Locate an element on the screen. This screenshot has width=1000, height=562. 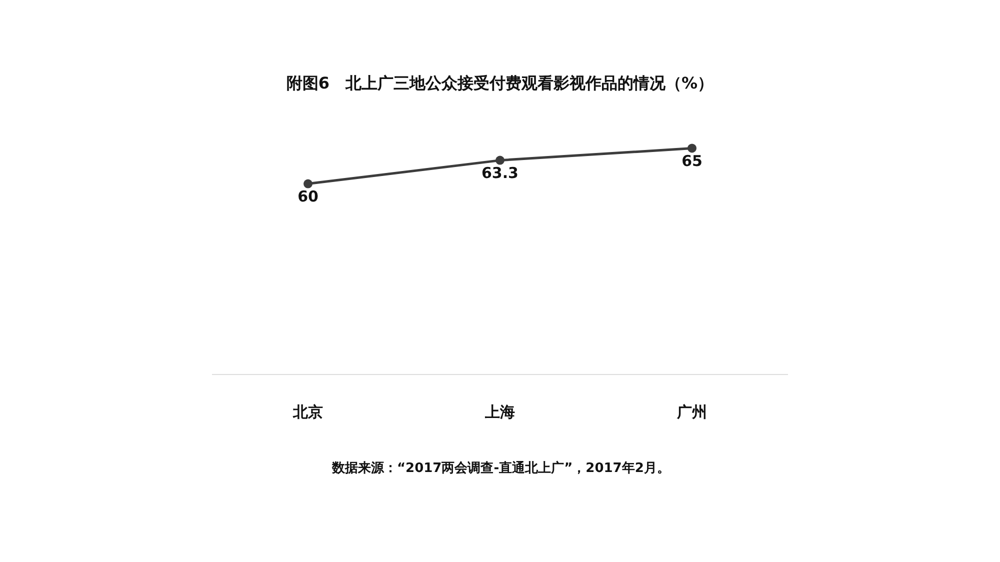
x-tick-label: 上海 is located at coordinates (499, 412).